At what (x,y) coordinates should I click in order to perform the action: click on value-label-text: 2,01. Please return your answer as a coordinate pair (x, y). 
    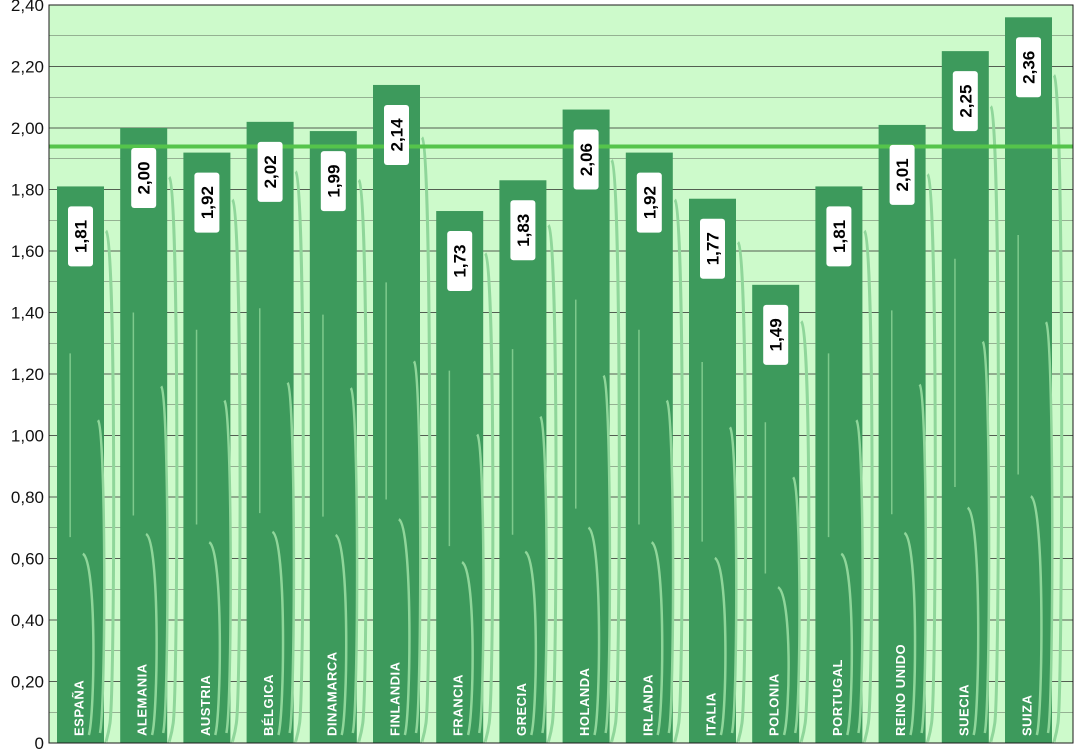
    Looking at the image, I should click on (902, 174).